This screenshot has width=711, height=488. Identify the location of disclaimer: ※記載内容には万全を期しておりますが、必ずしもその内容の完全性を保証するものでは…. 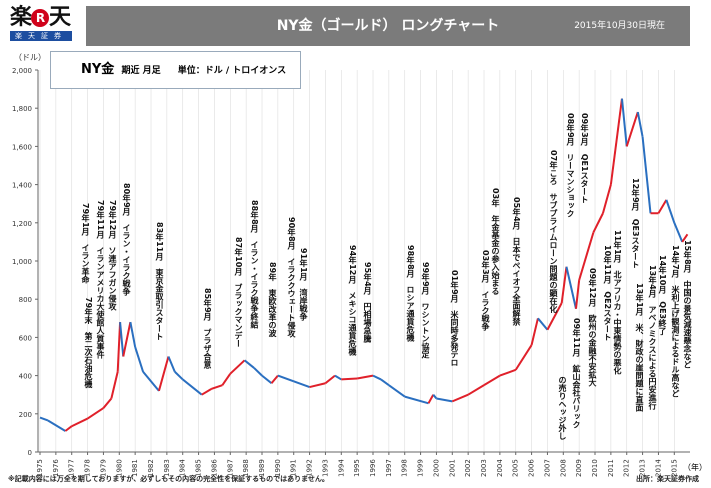
(168, 479).